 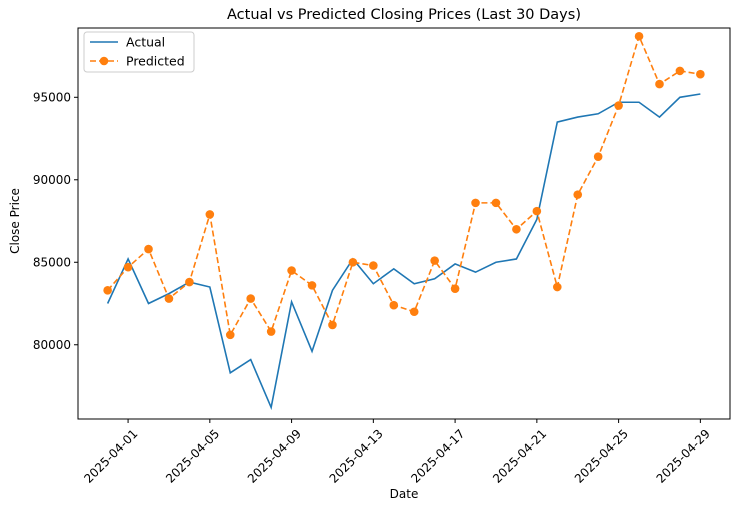 I want to click on y-tick-label: 85000, so click(x=52, y=262).